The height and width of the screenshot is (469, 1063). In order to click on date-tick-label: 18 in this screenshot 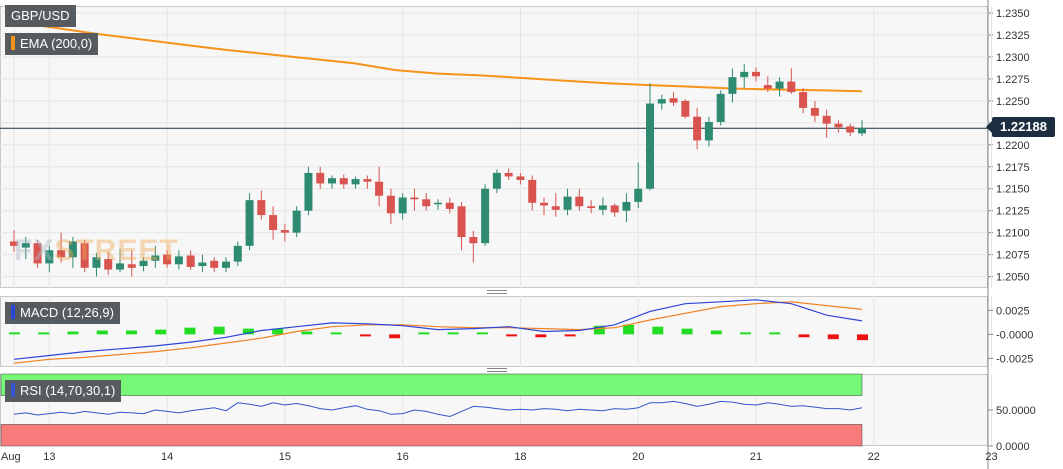, I will do `click(520, 457)`.